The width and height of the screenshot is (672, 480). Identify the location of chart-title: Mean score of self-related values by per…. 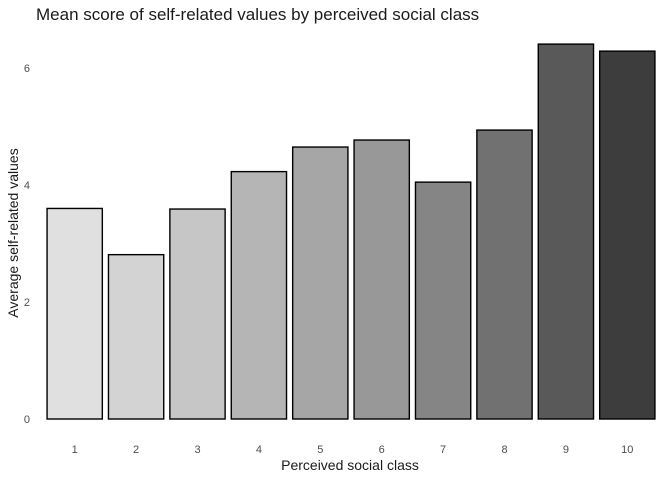
(257, 14).